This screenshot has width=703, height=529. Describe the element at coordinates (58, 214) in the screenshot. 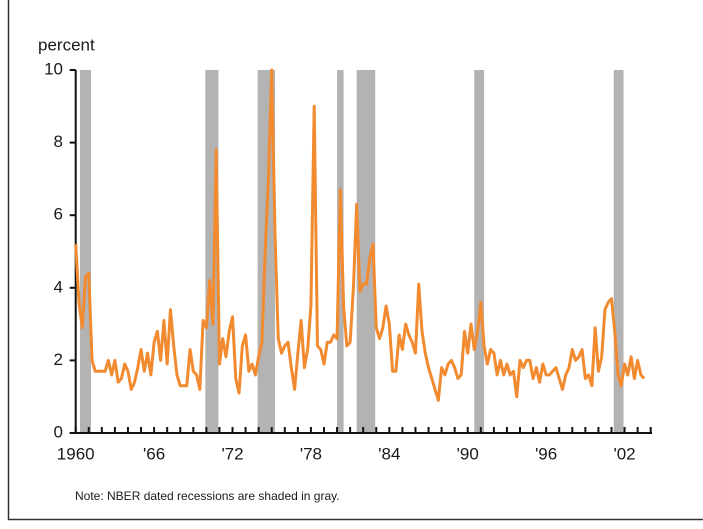

I see `y-tick-label: 6` at that location.